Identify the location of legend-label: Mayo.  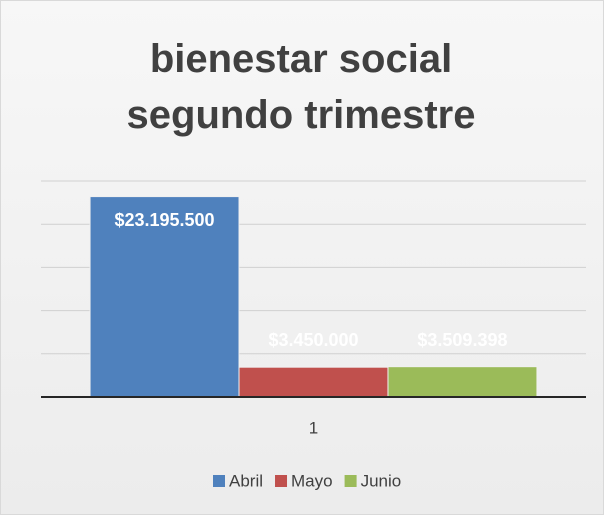
(312, 480).